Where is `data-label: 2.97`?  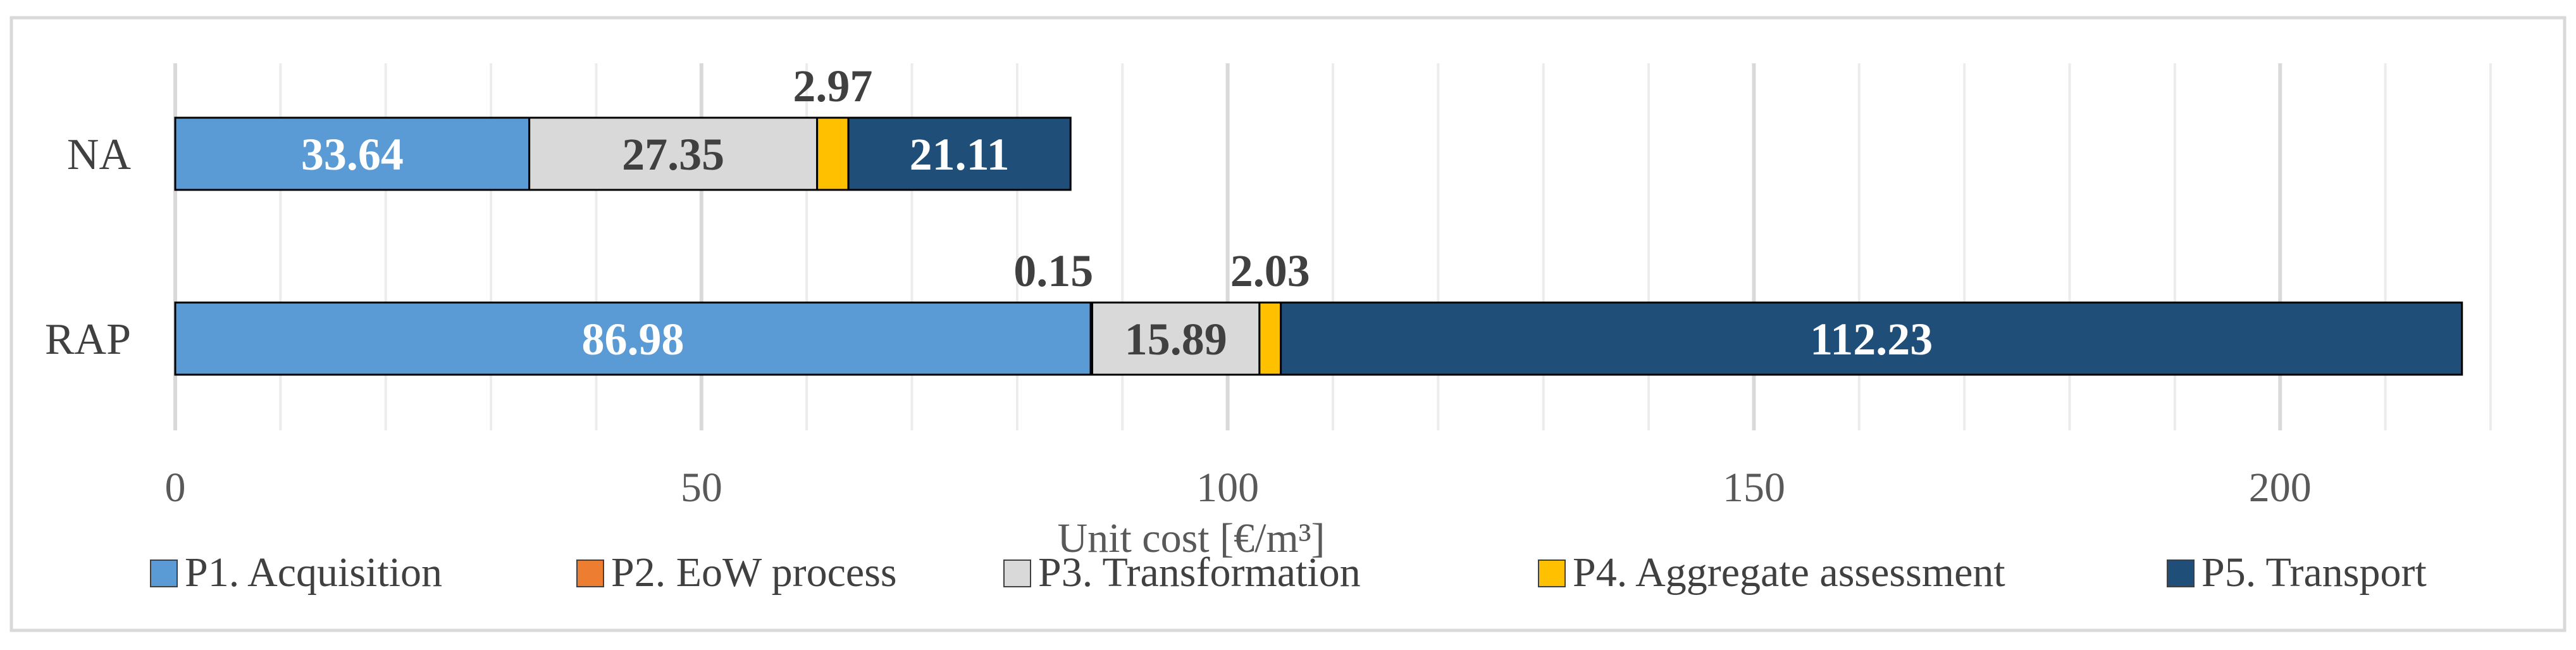 data-label: 2.97 is located at coordinates (833, 86).